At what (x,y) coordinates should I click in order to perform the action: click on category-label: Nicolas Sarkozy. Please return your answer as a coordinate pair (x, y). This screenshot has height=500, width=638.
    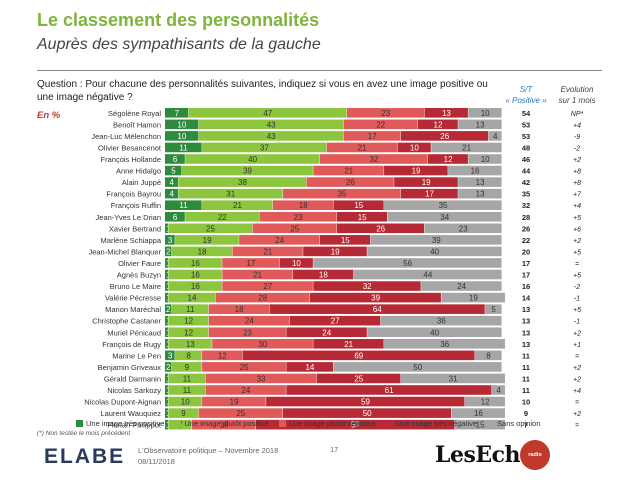
    Looking at the image, I should click on (134, 390).